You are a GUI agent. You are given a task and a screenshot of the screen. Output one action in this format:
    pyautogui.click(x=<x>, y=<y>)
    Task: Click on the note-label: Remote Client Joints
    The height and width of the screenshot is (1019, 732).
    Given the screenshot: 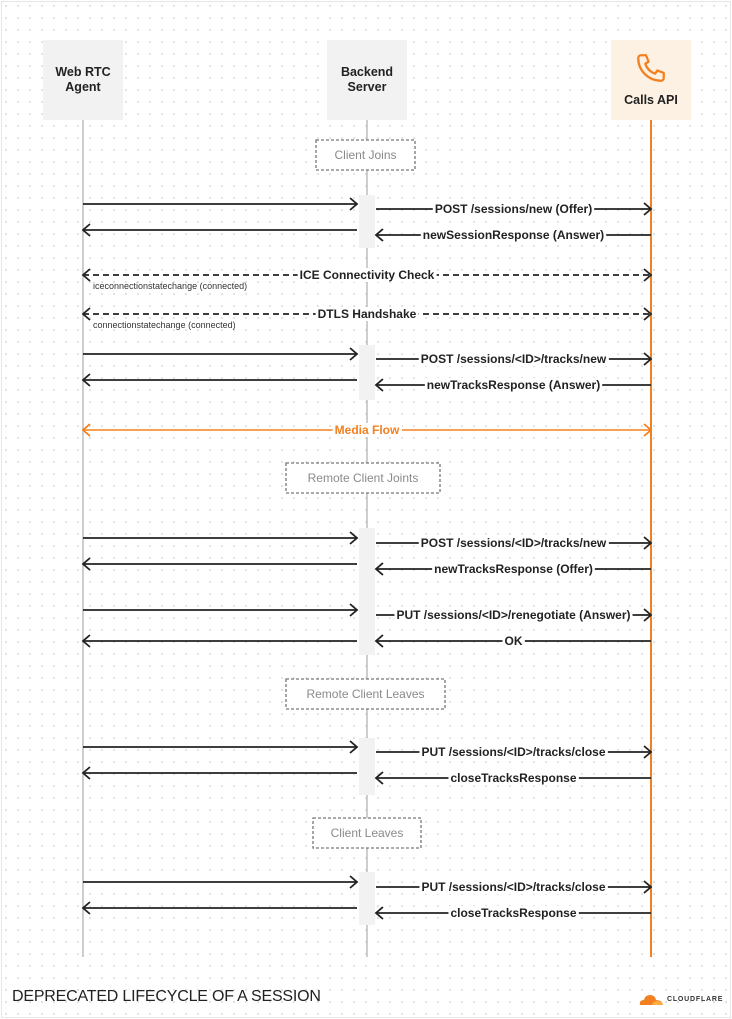 What is the action you would take?
    pyautogui.click(x=363, y=478)
    